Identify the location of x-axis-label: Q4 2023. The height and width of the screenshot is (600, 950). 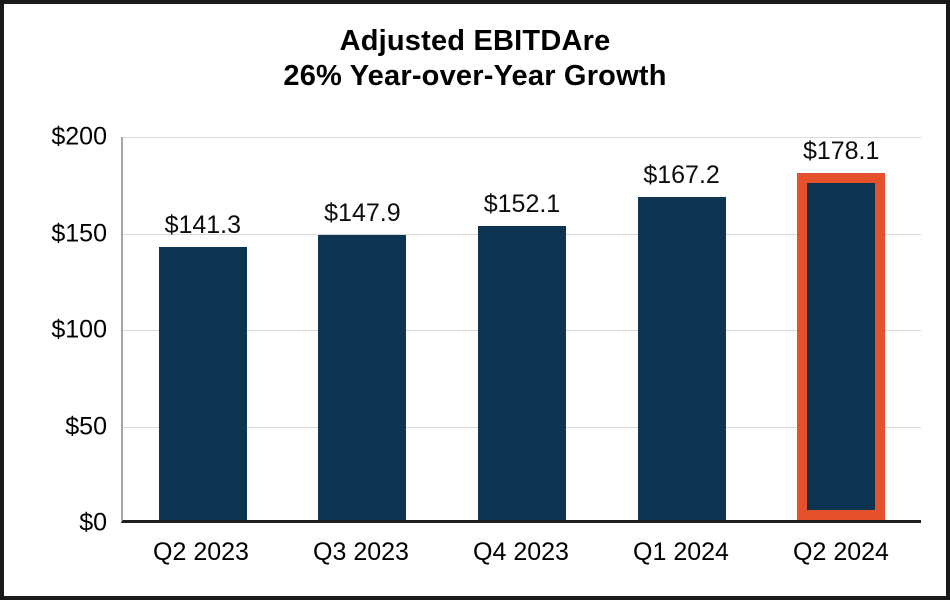
(521, 552).